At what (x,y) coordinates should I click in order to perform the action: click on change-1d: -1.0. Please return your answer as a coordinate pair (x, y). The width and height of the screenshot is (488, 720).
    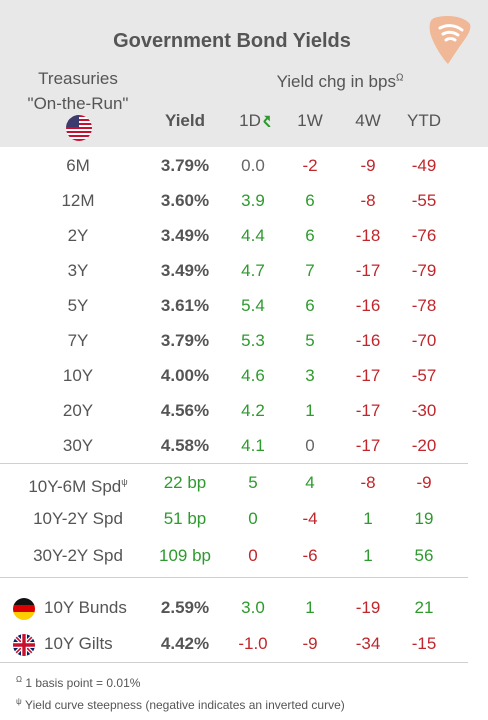
    Looking at the image, I should click on (253, 643).